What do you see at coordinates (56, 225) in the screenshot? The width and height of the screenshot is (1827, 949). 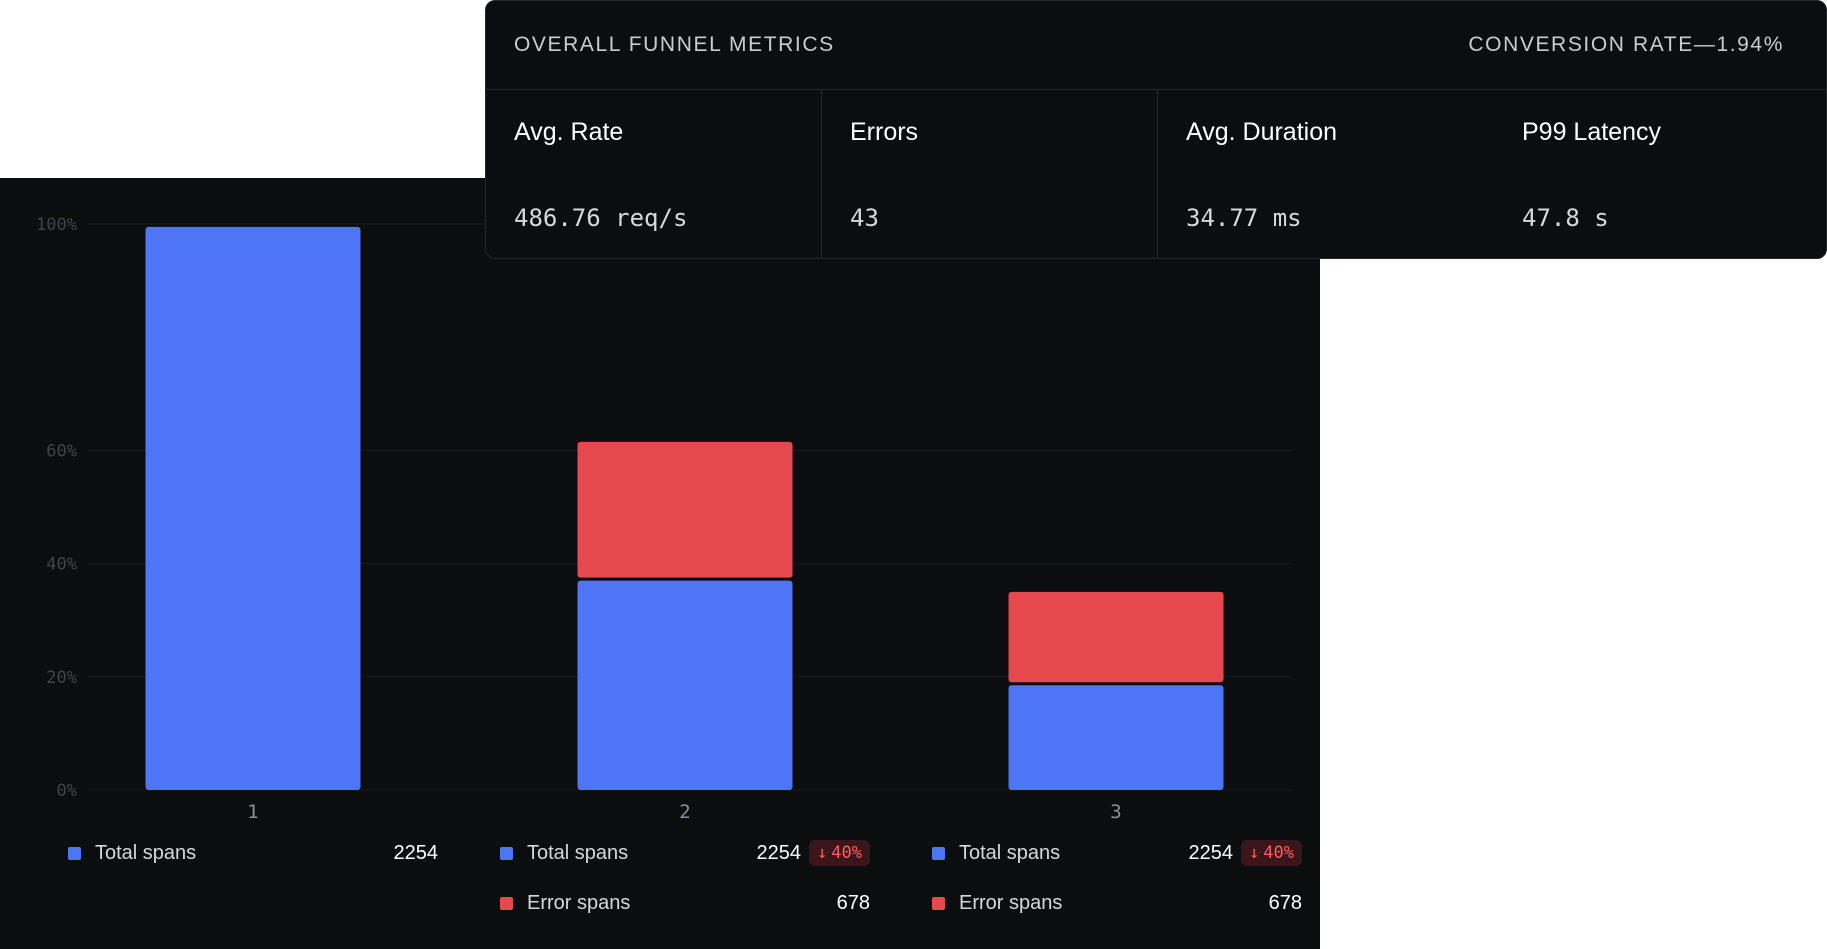 I see `y-tick-label: 100%` at bounding box center [56, 225].